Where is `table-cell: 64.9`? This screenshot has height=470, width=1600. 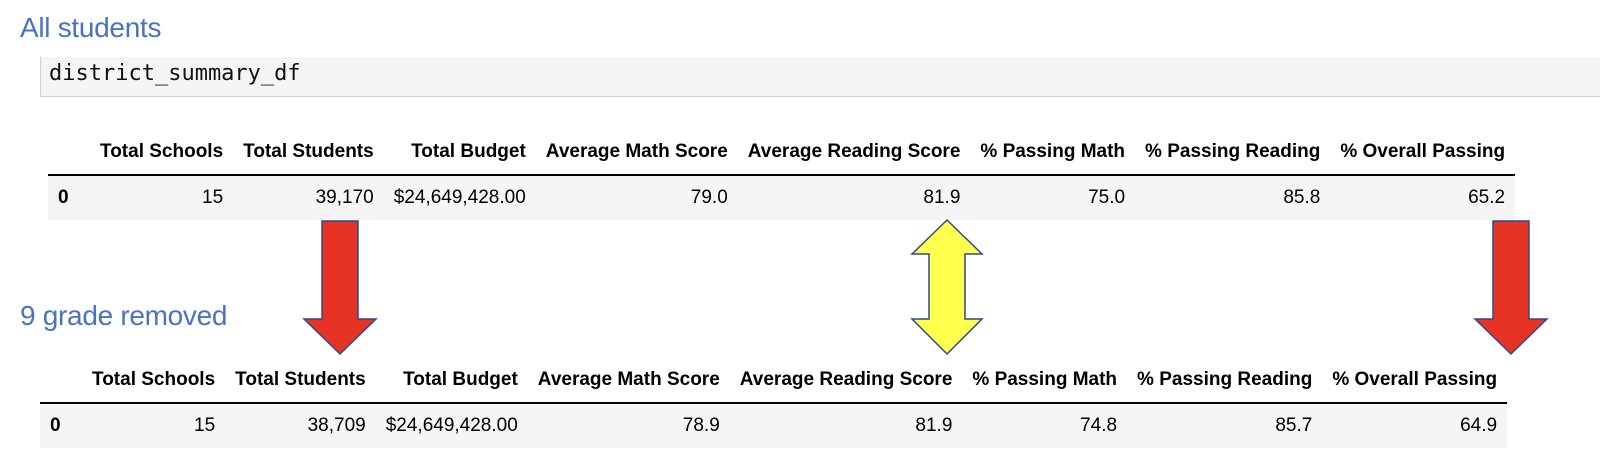 table-cell: 64.9 is located at coordinates (1415, 425).